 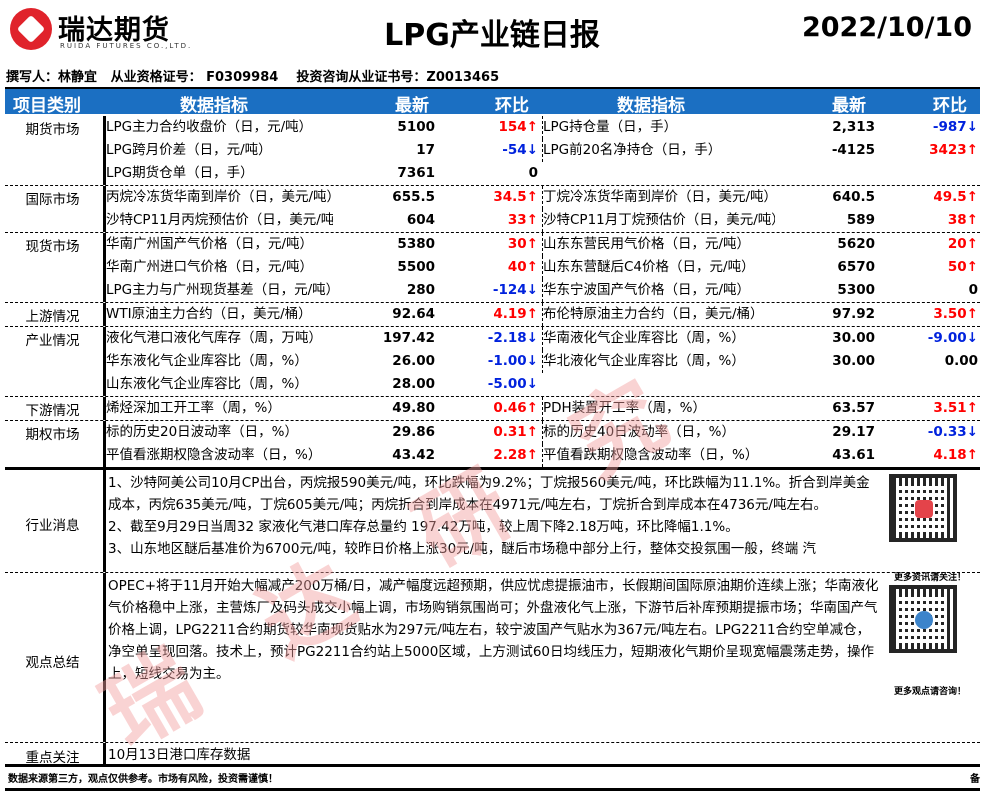 I want to click on indicator-name: 液化气港口液化气库存（周，万吨）, so click(x=214, y=338).